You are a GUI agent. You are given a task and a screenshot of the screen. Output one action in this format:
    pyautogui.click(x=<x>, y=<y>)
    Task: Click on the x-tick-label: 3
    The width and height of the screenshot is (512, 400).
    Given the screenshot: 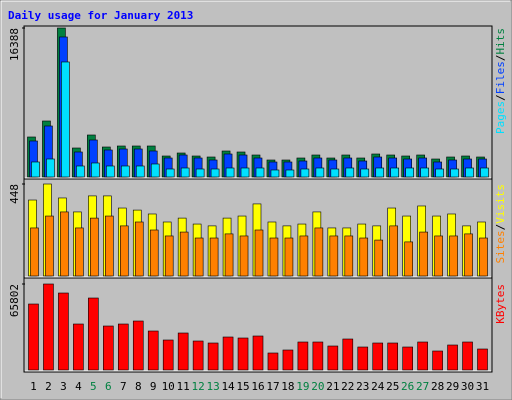 What is the action you would take?
    pyautogui.click(x=63, y=386)
    